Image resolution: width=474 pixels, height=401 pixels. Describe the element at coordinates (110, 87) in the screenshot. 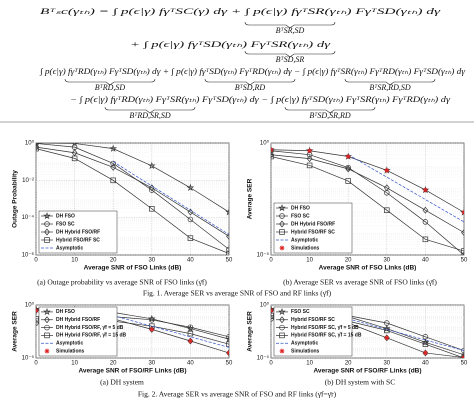

I see `brace-label: BᵀRD,SD` at that location.